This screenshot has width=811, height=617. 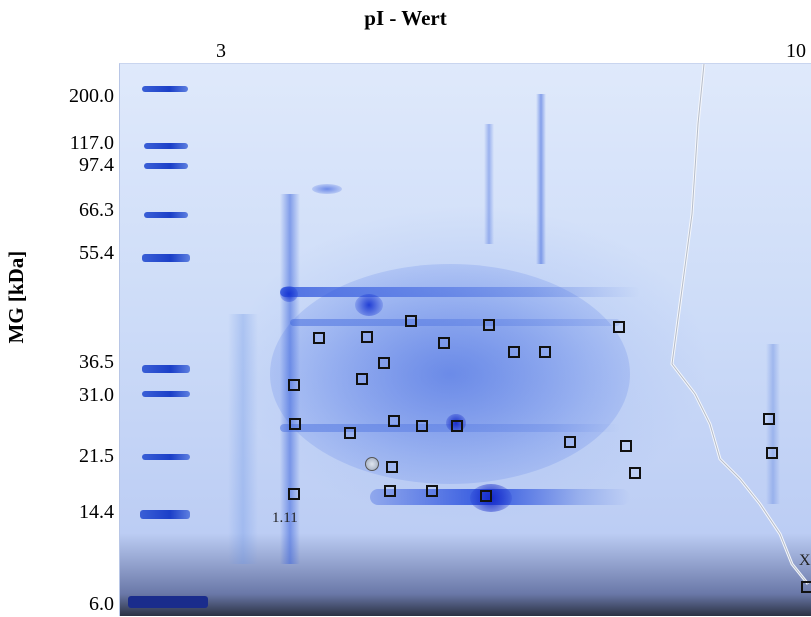 What do you see at coordinates (96, 210) in the screenshot?
I see `mw-label: 66.3` at bounding box center [96, 210].